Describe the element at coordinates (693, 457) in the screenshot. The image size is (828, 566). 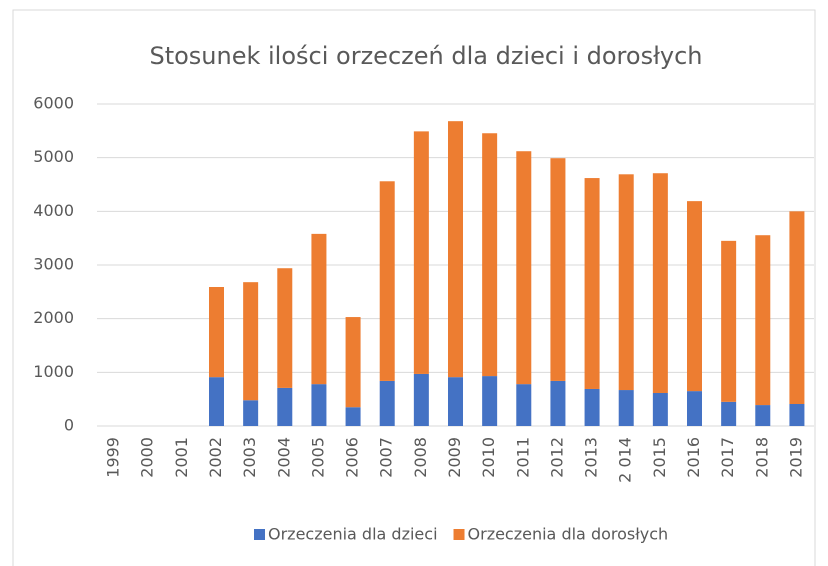
I see `x-tick-label: 2016` at that location.